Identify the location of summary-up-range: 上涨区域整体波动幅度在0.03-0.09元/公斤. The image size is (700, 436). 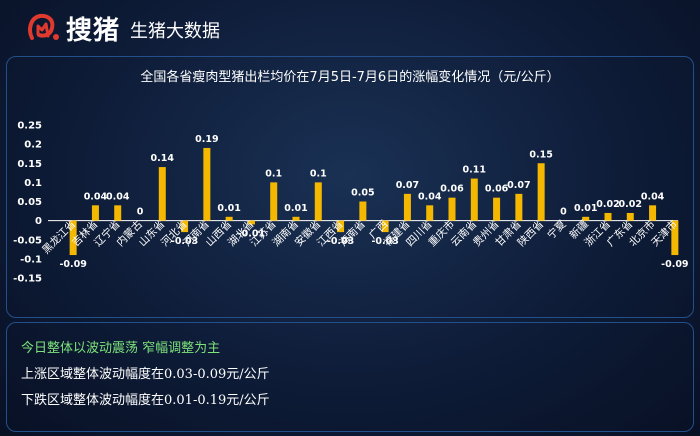
(145, 374).